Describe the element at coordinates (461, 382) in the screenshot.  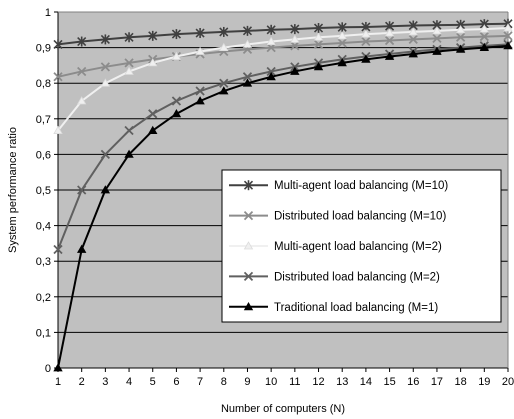
I see `x-tick-label: 18` at that location.